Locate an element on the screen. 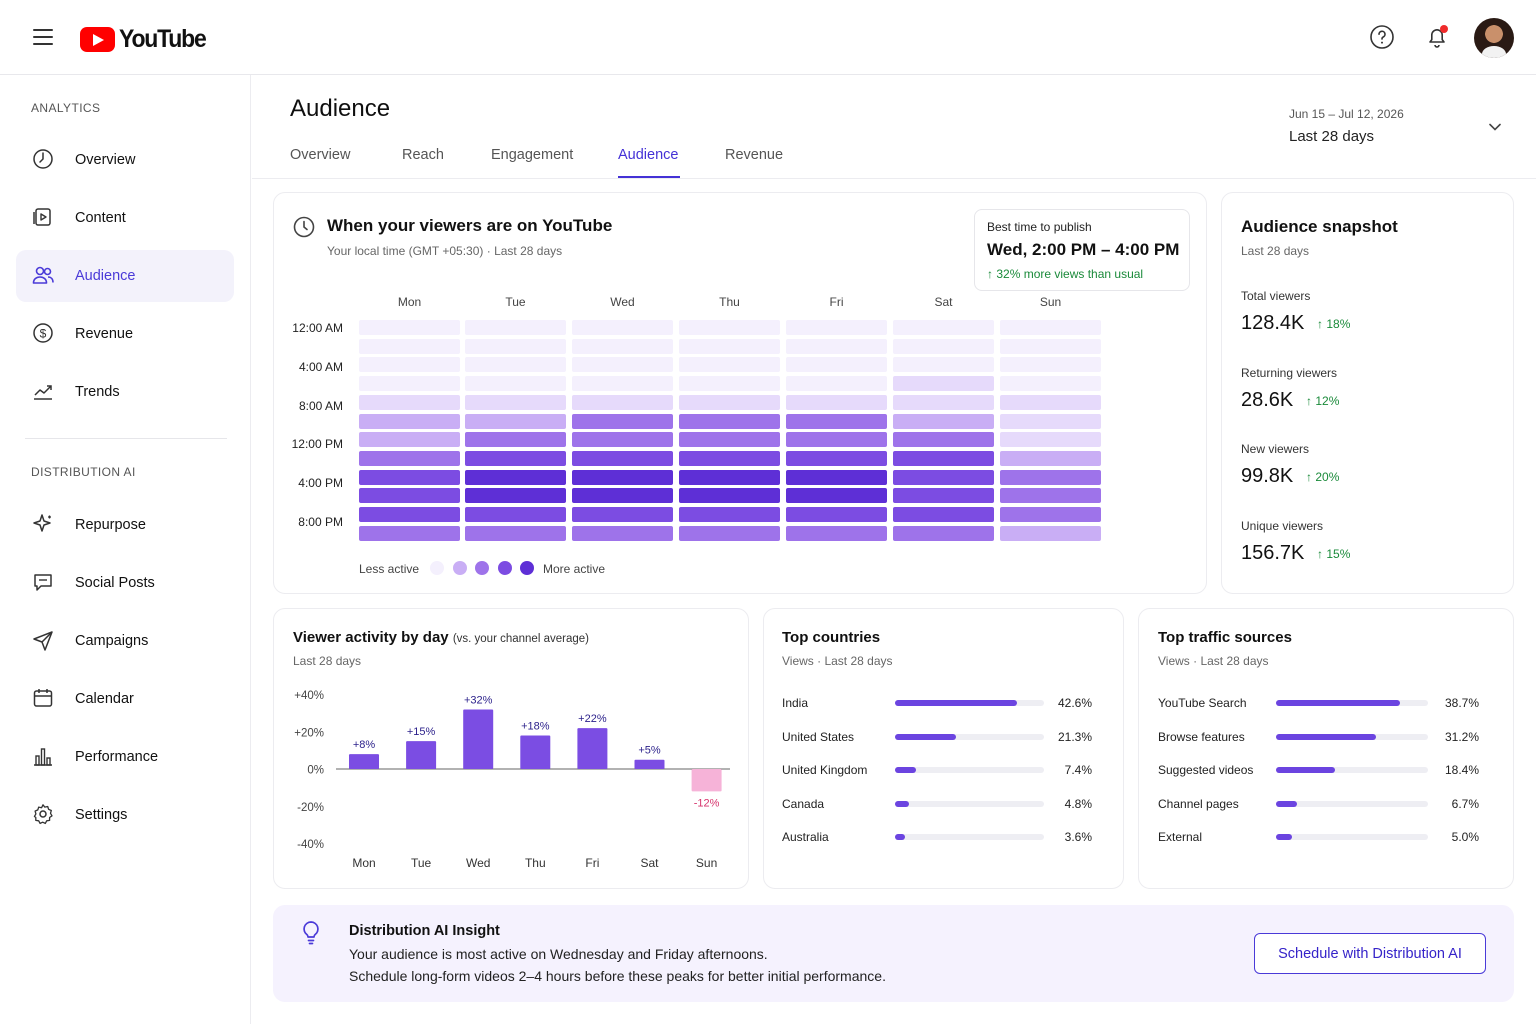 This screenshot has width=1536, height=1024. menu-icon is located at coordinates (43, 37).